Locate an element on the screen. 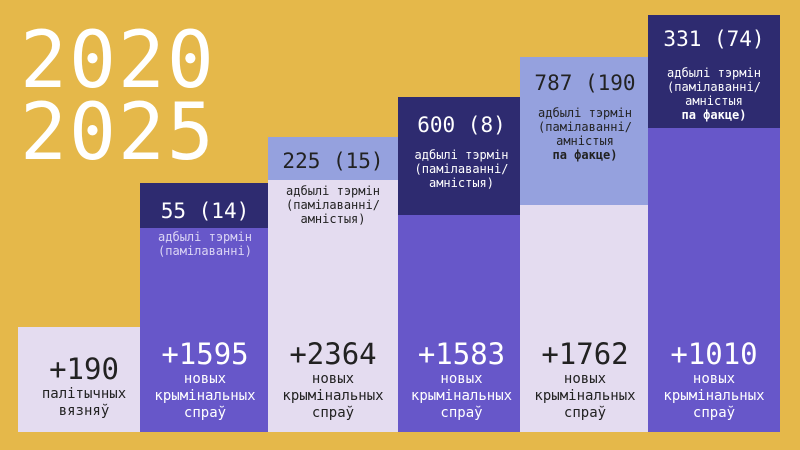  column-header: 55 (14) is located at coordinates (205, 211).